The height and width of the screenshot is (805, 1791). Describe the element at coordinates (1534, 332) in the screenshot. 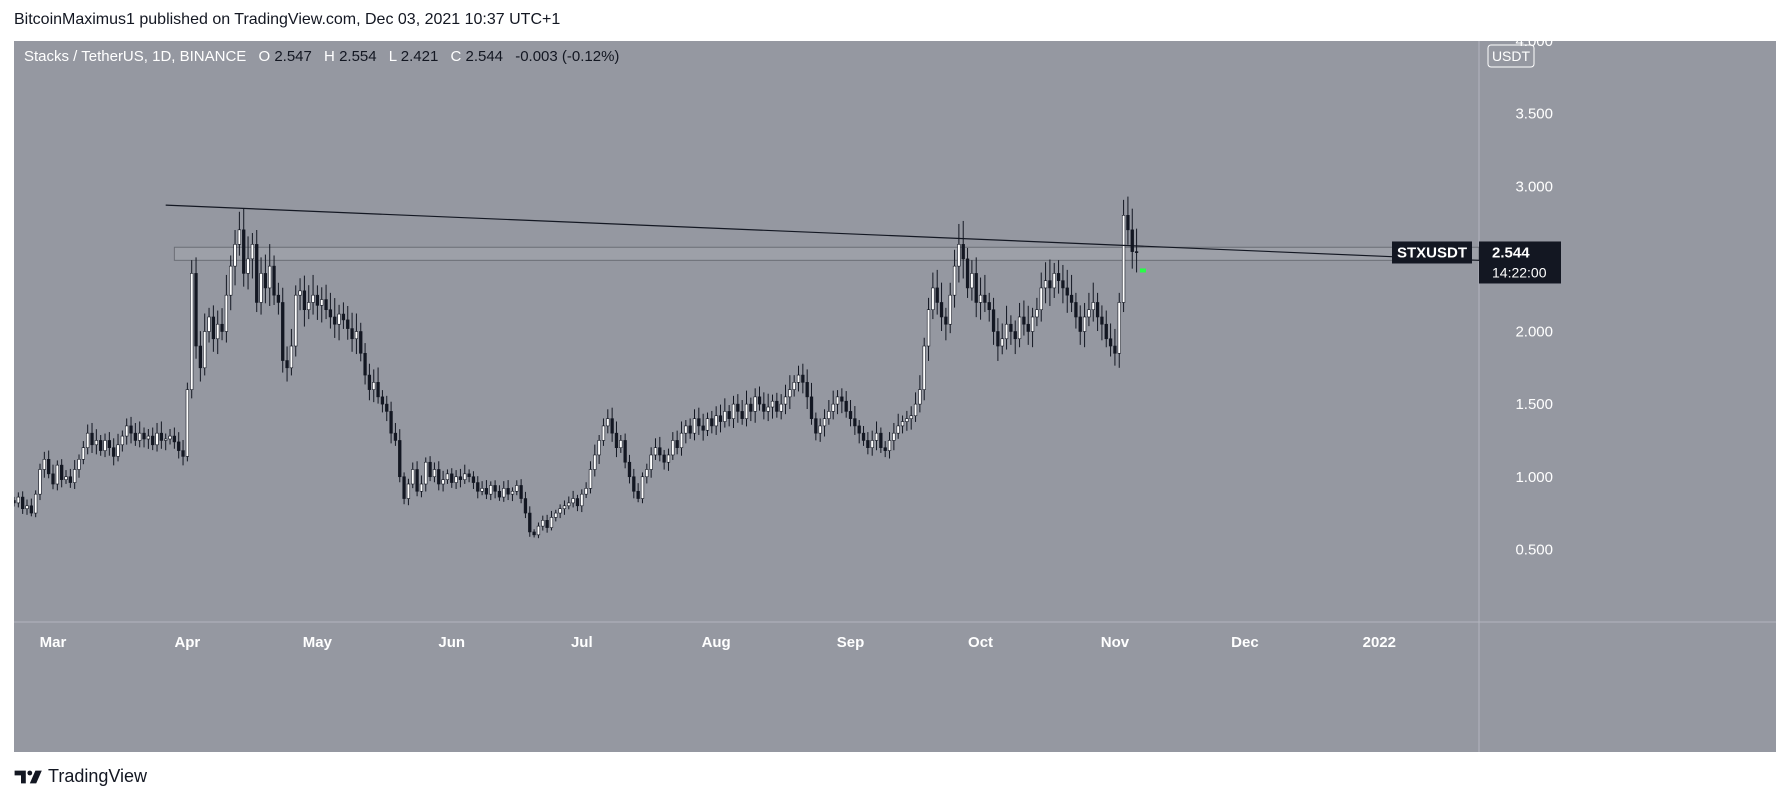

I see `y-tick-label: 2.000` at that location.